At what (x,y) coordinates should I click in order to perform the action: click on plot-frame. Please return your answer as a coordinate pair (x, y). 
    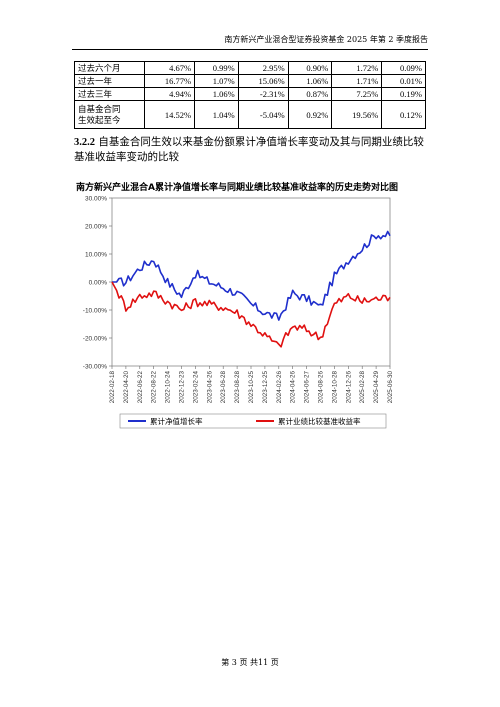
    Looking at the image, I should click on (251, 282).